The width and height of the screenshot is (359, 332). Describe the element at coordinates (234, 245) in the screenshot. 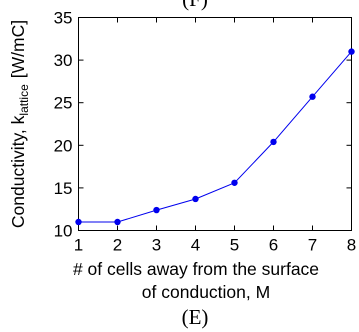

I see `x-tick-label: 5` at that location.